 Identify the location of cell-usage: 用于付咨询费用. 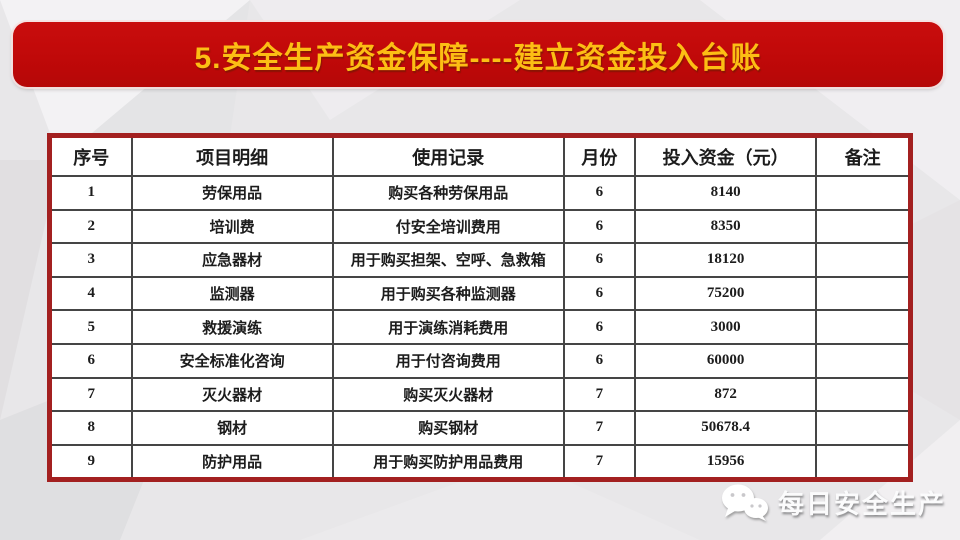
(448, 360).